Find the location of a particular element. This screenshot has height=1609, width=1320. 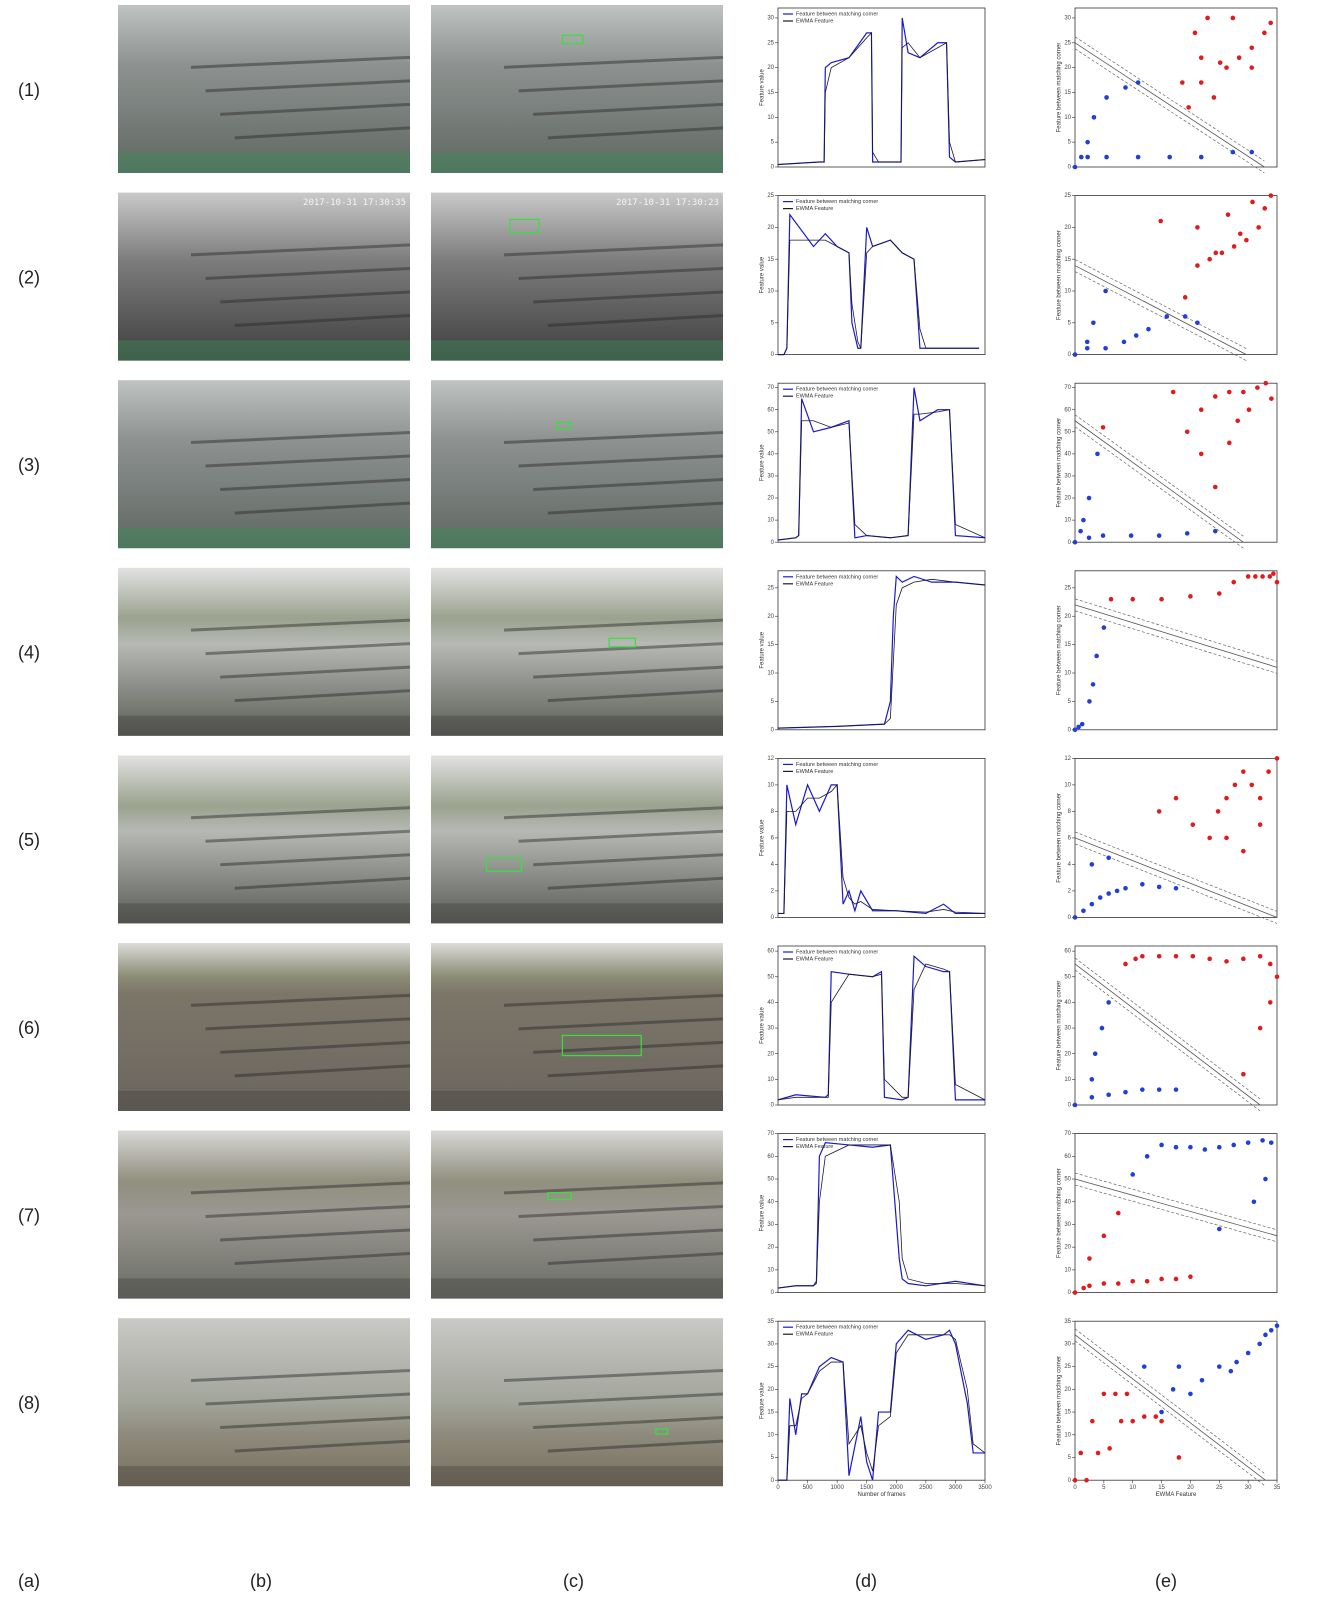

legend-label: EWMA Feature is located at coordinates (814, 1335).